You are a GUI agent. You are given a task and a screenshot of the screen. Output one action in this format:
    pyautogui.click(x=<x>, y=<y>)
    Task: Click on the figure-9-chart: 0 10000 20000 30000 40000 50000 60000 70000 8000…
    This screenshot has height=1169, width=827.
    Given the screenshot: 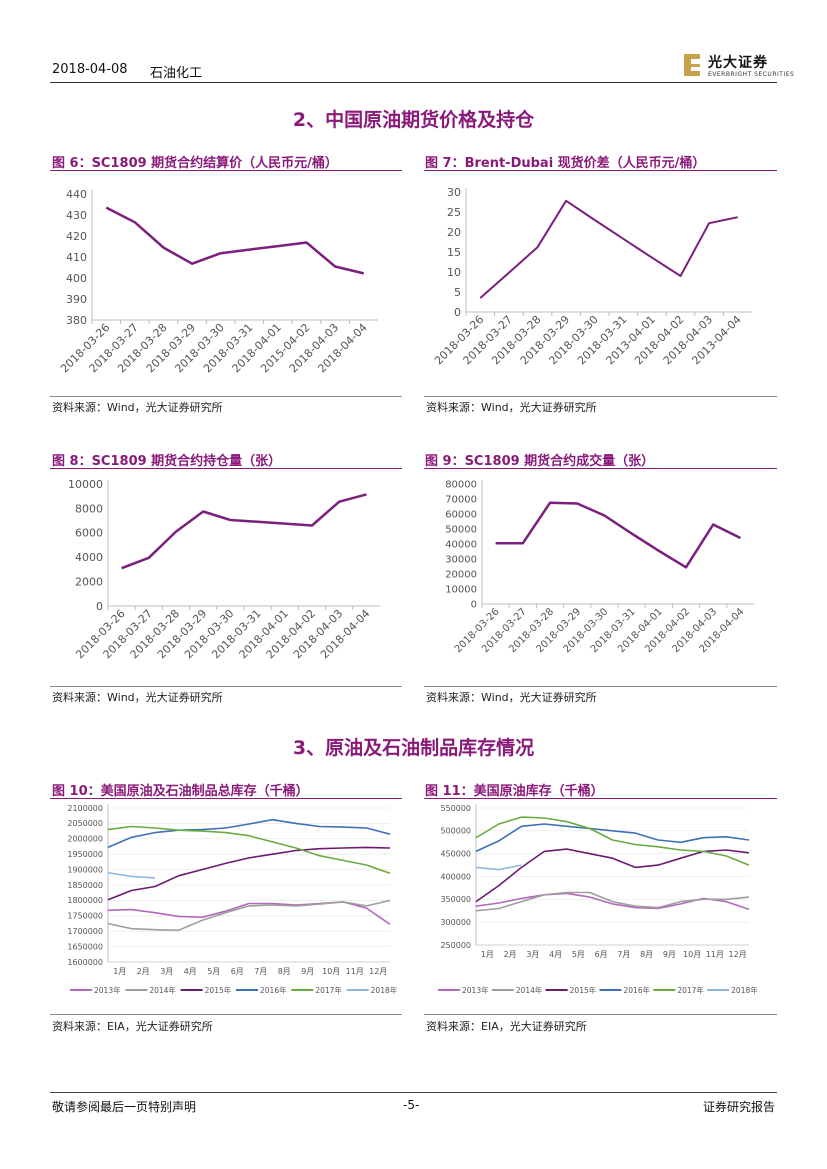 What is the action you would take?
    pyautogui.click(x=599, y=567)
    